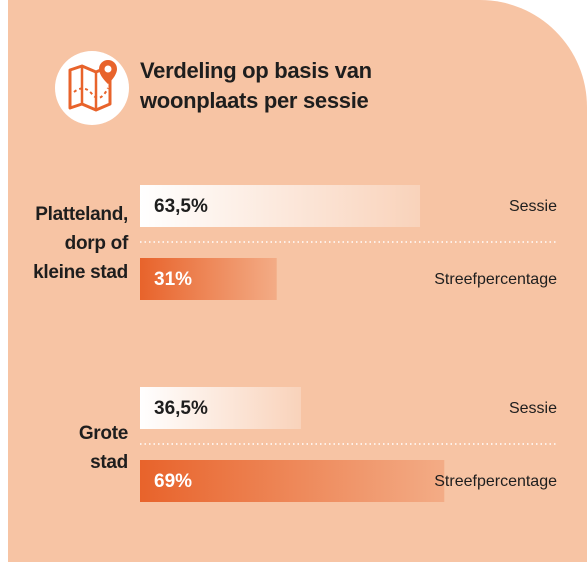 Image resolution: width=587 pixels, height=562 pixels. Describe the element at coordinates (181, 206) in the screenshot. I see `value-label: 63,5%` at that location.